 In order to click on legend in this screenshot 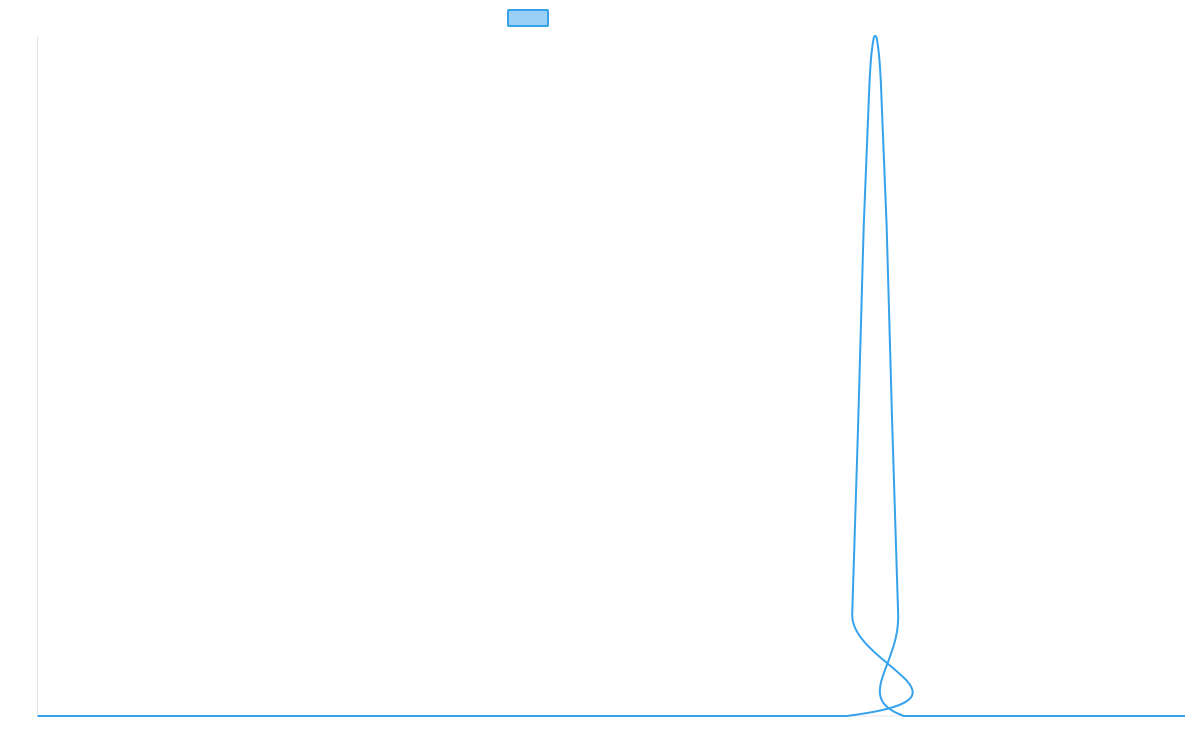, I will do `click(528, 18)`.